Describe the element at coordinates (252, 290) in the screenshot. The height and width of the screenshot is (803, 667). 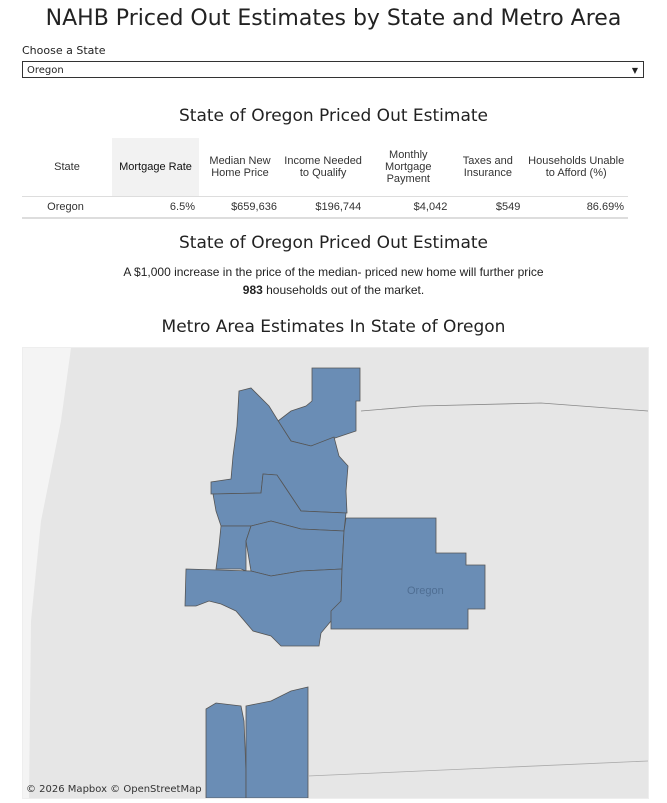
I see `impact-count: 983` at that location.